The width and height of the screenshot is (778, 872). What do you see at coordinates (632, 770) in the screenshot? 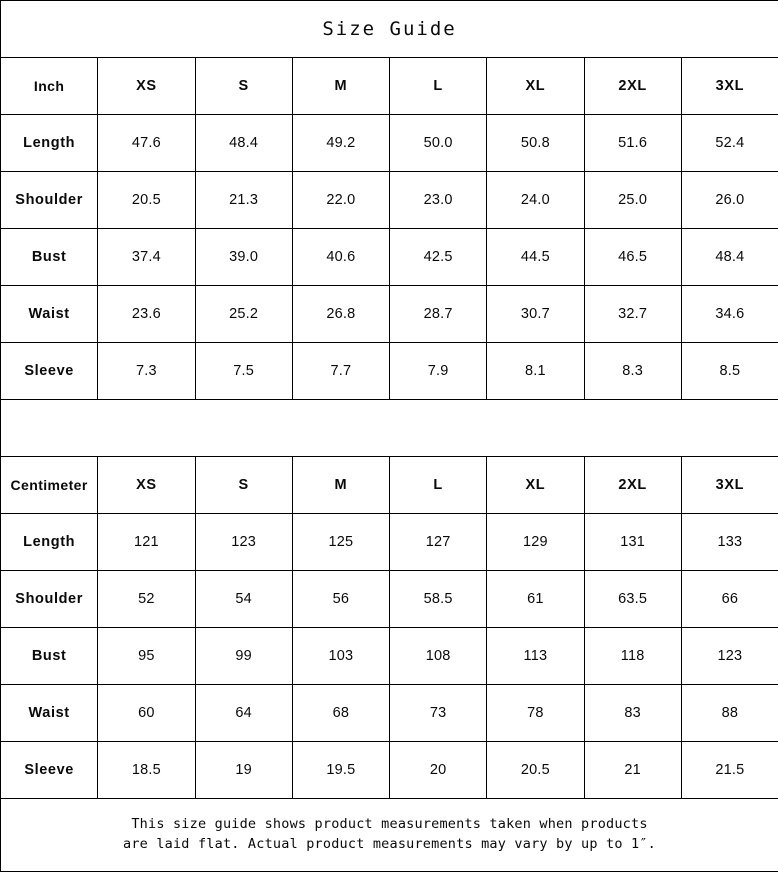
I see `value-centimeter-sleeve-2xl: 21` at bounding box center [632, 770].